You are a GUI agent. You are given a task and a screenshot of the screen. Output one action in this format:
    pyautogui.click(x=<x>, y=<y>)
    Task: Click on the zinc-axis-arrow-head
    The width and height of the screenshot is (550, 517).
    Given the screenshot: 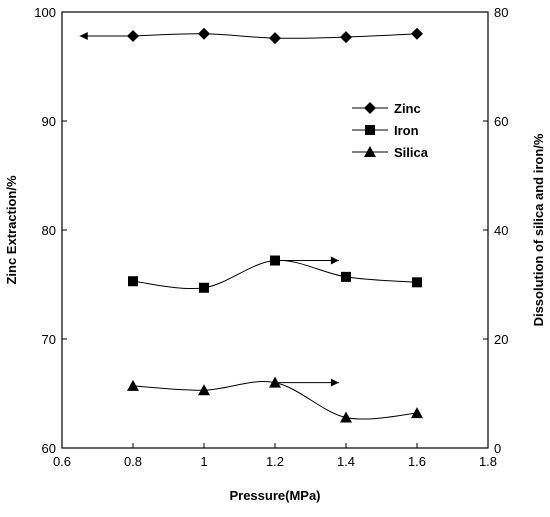 What is the action you would take?
    pyautogui.click(x=83, y=35)
    